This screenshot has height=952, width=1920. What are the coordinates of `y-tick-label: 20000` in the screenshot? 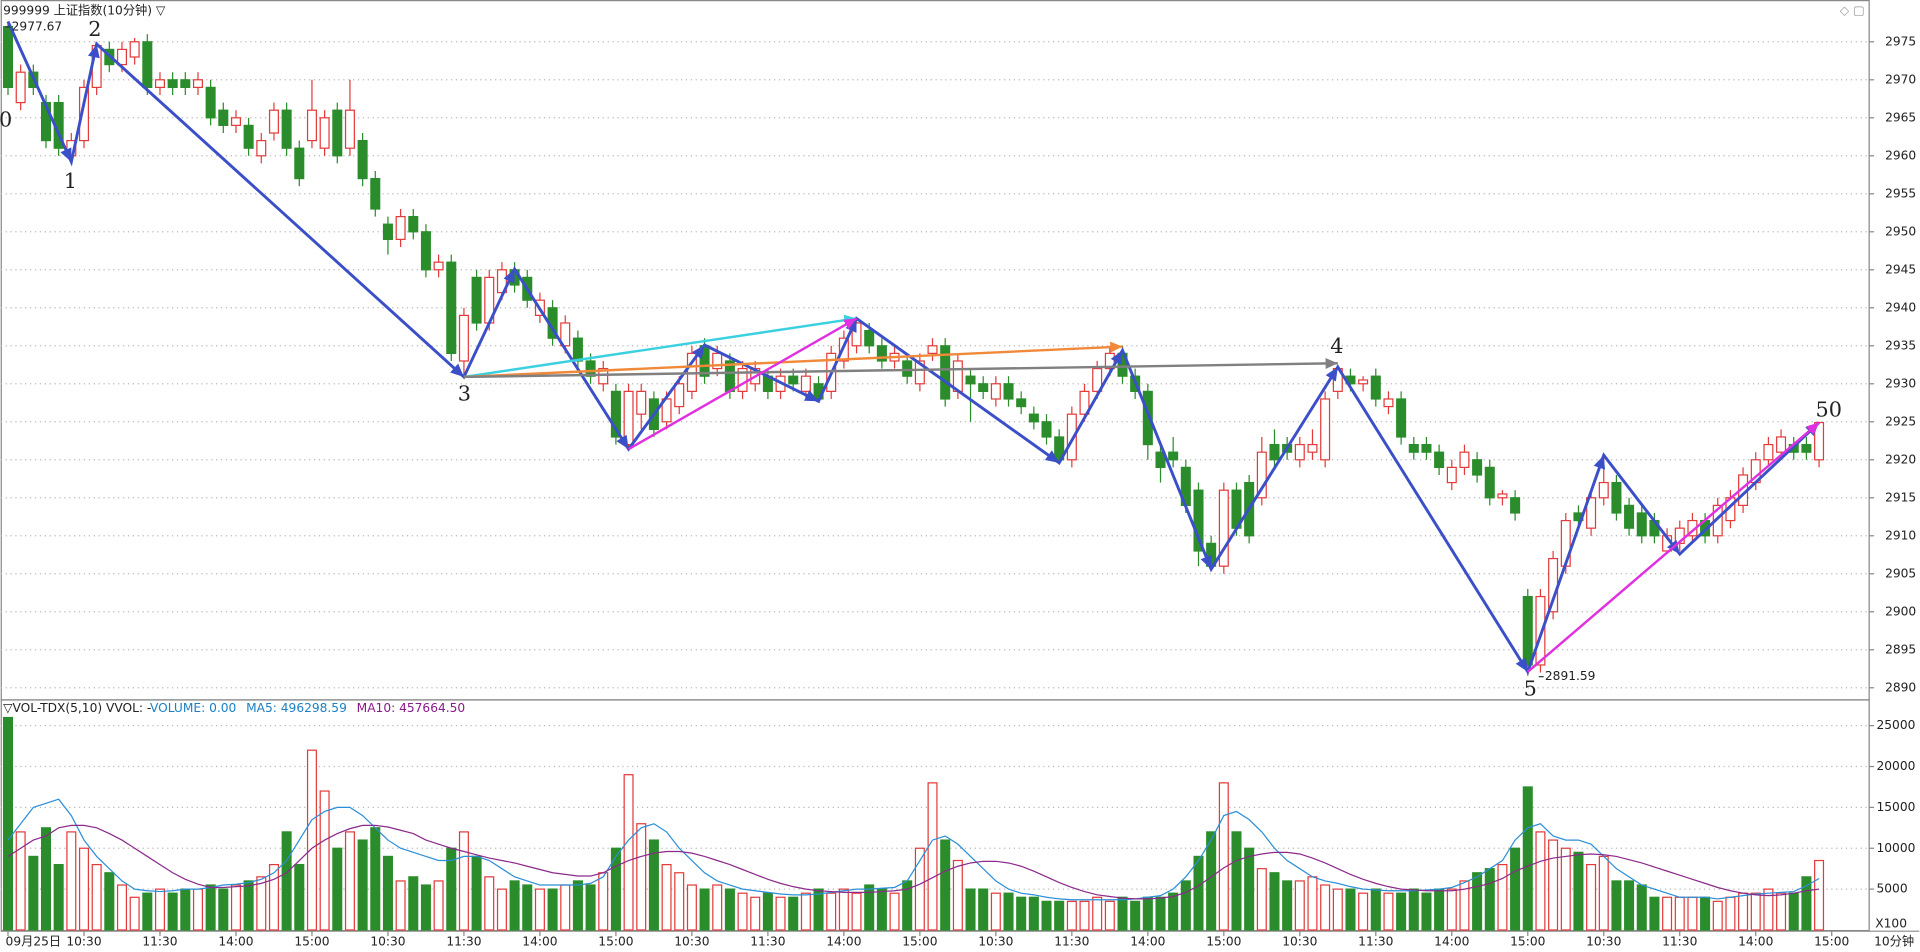 It's located at (1896, 766).